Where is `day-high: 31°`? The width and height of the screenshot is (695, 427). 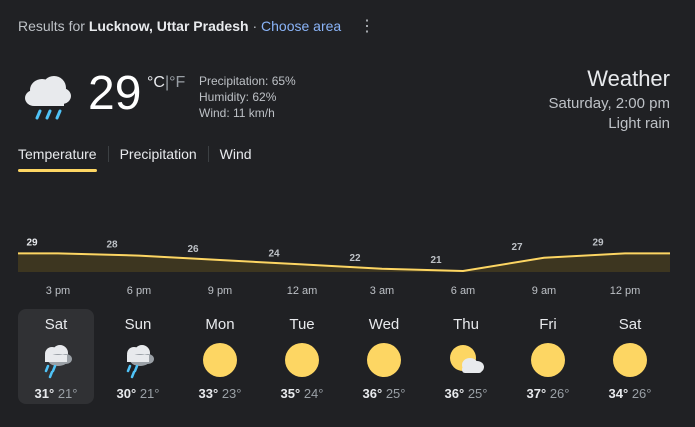
day-high: 31° is located at coordinates (44, 393).